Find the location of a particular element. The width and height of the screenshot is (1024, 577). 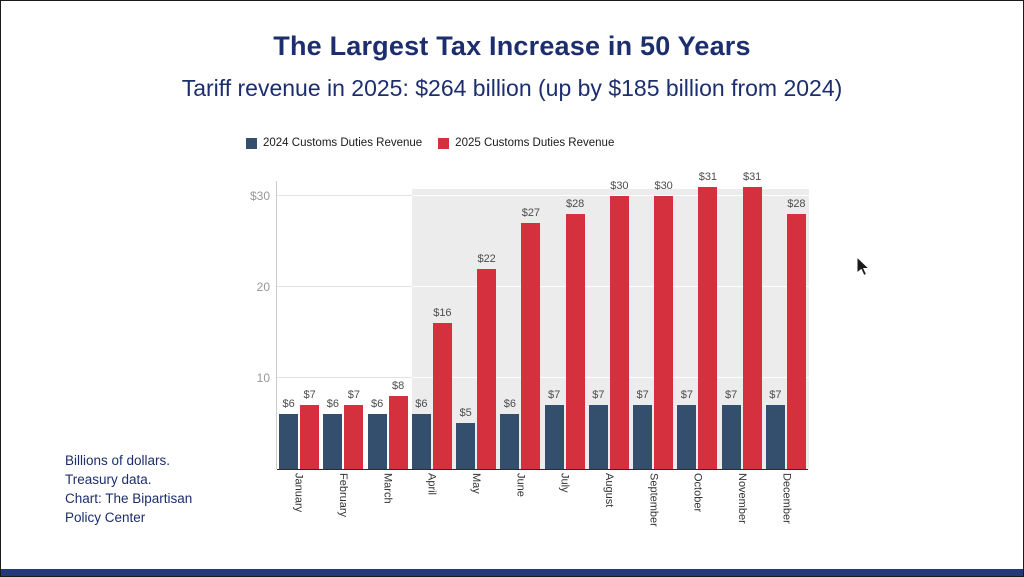

month-cell-september: September is located at coordinates (653, 507).